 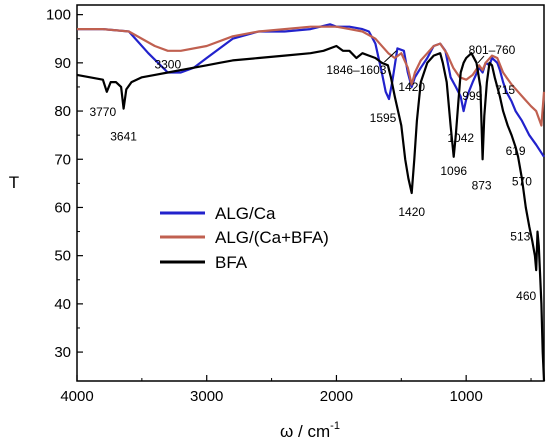 I want to click on peak-annotation: 1096, so click(x=453, y=171).